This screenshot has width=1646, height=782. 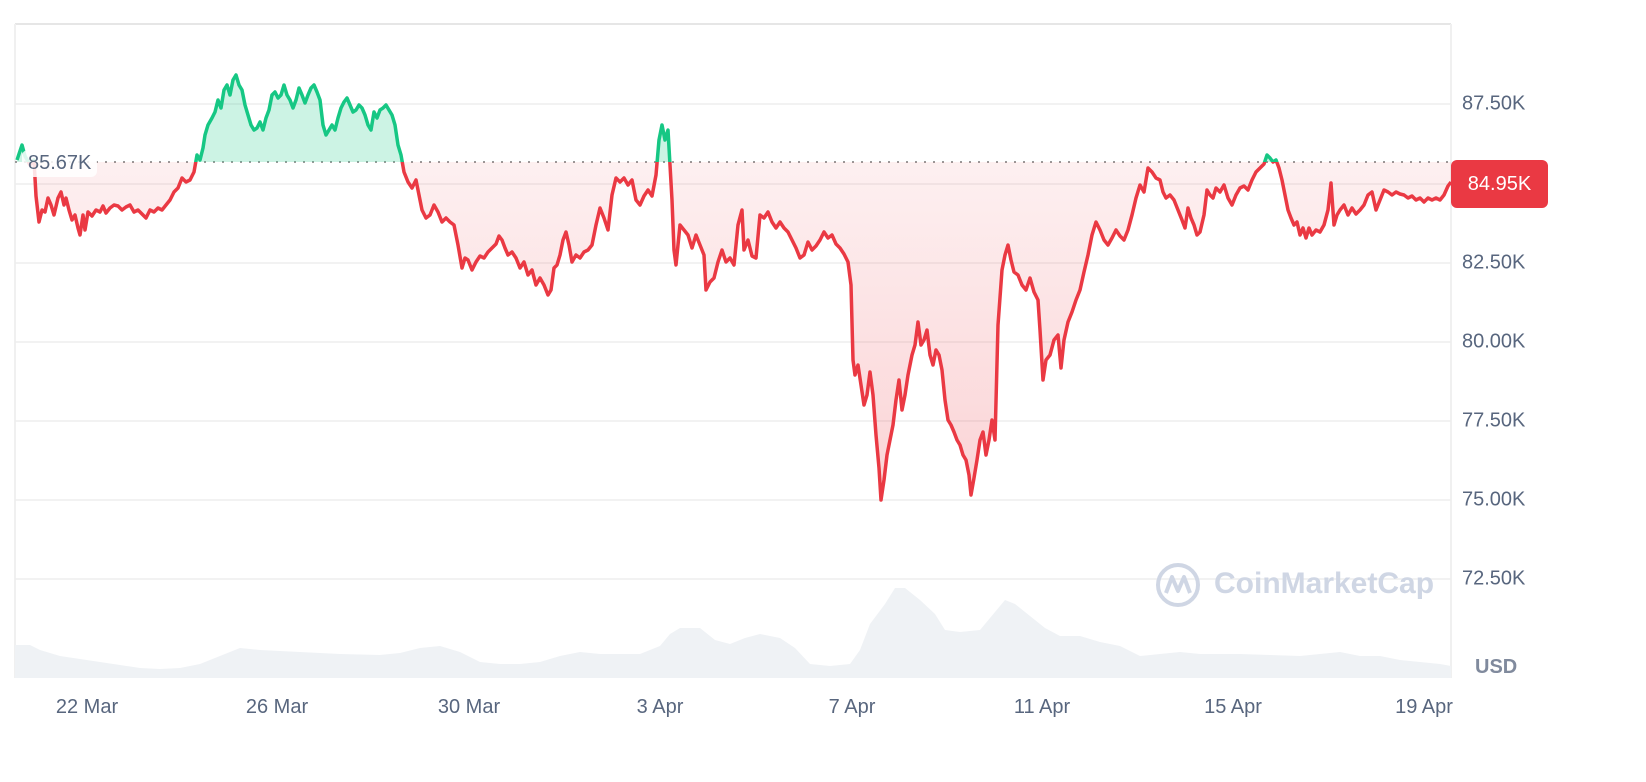 I want to click on x-tick-label: 7 Apr, so click(x=852, y=707).